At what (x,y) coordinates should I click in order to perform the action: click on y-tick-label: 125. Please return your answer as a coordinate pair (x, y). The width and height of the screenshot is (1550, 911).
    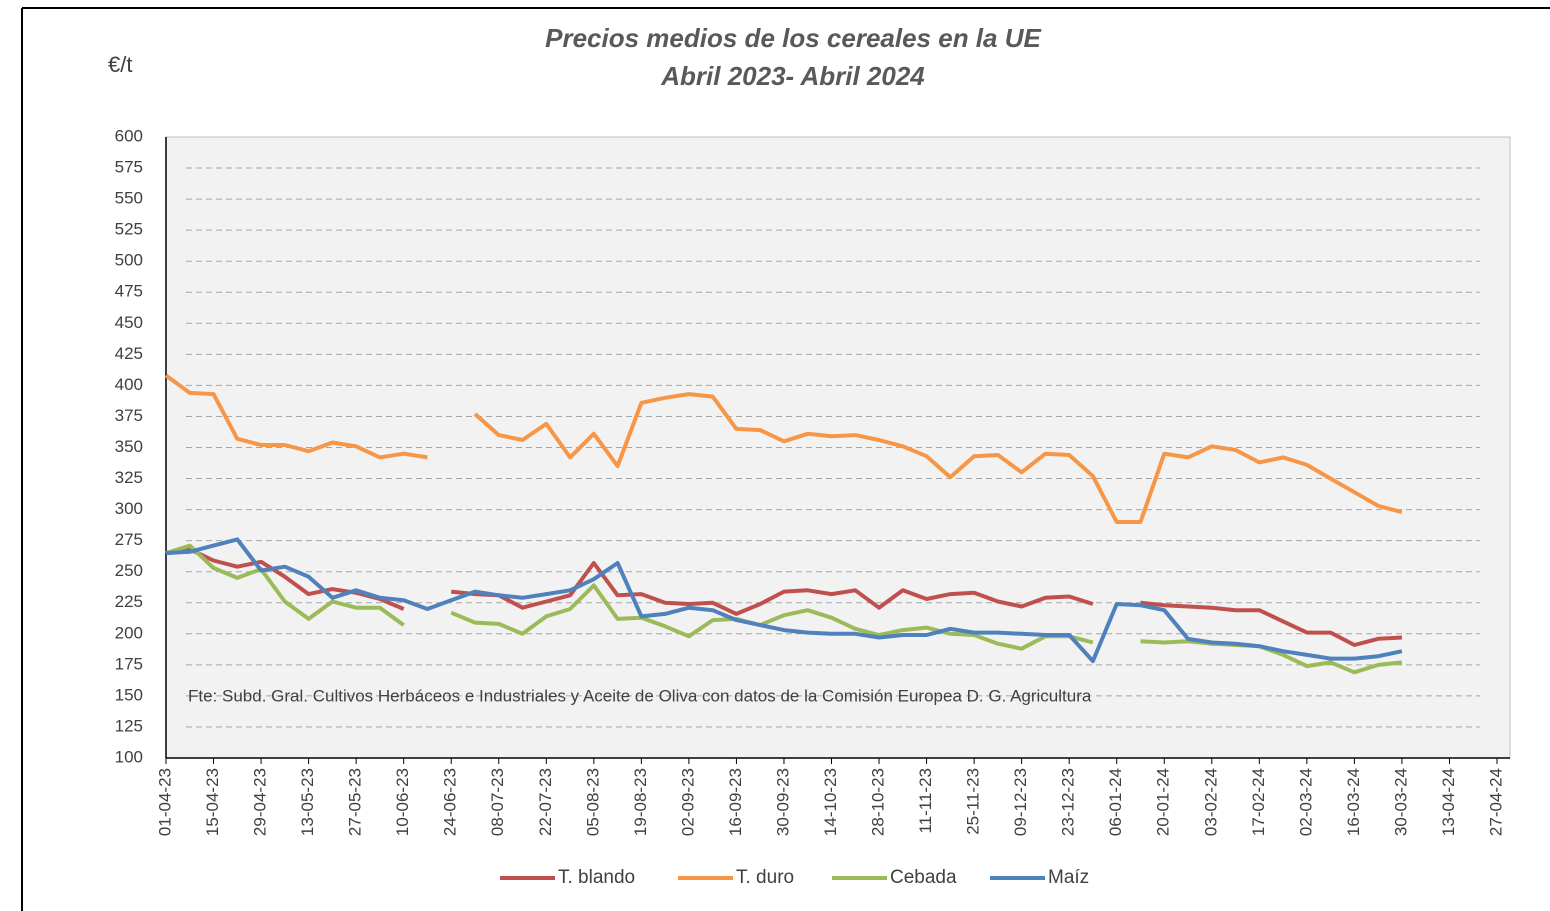
    Looking at the image, I should click on (129, 725).